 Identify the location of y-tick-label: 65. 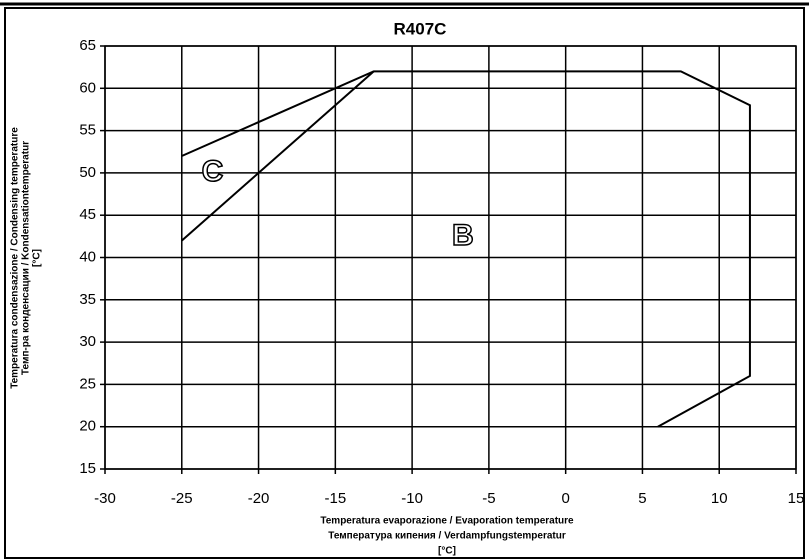
(87, 45).